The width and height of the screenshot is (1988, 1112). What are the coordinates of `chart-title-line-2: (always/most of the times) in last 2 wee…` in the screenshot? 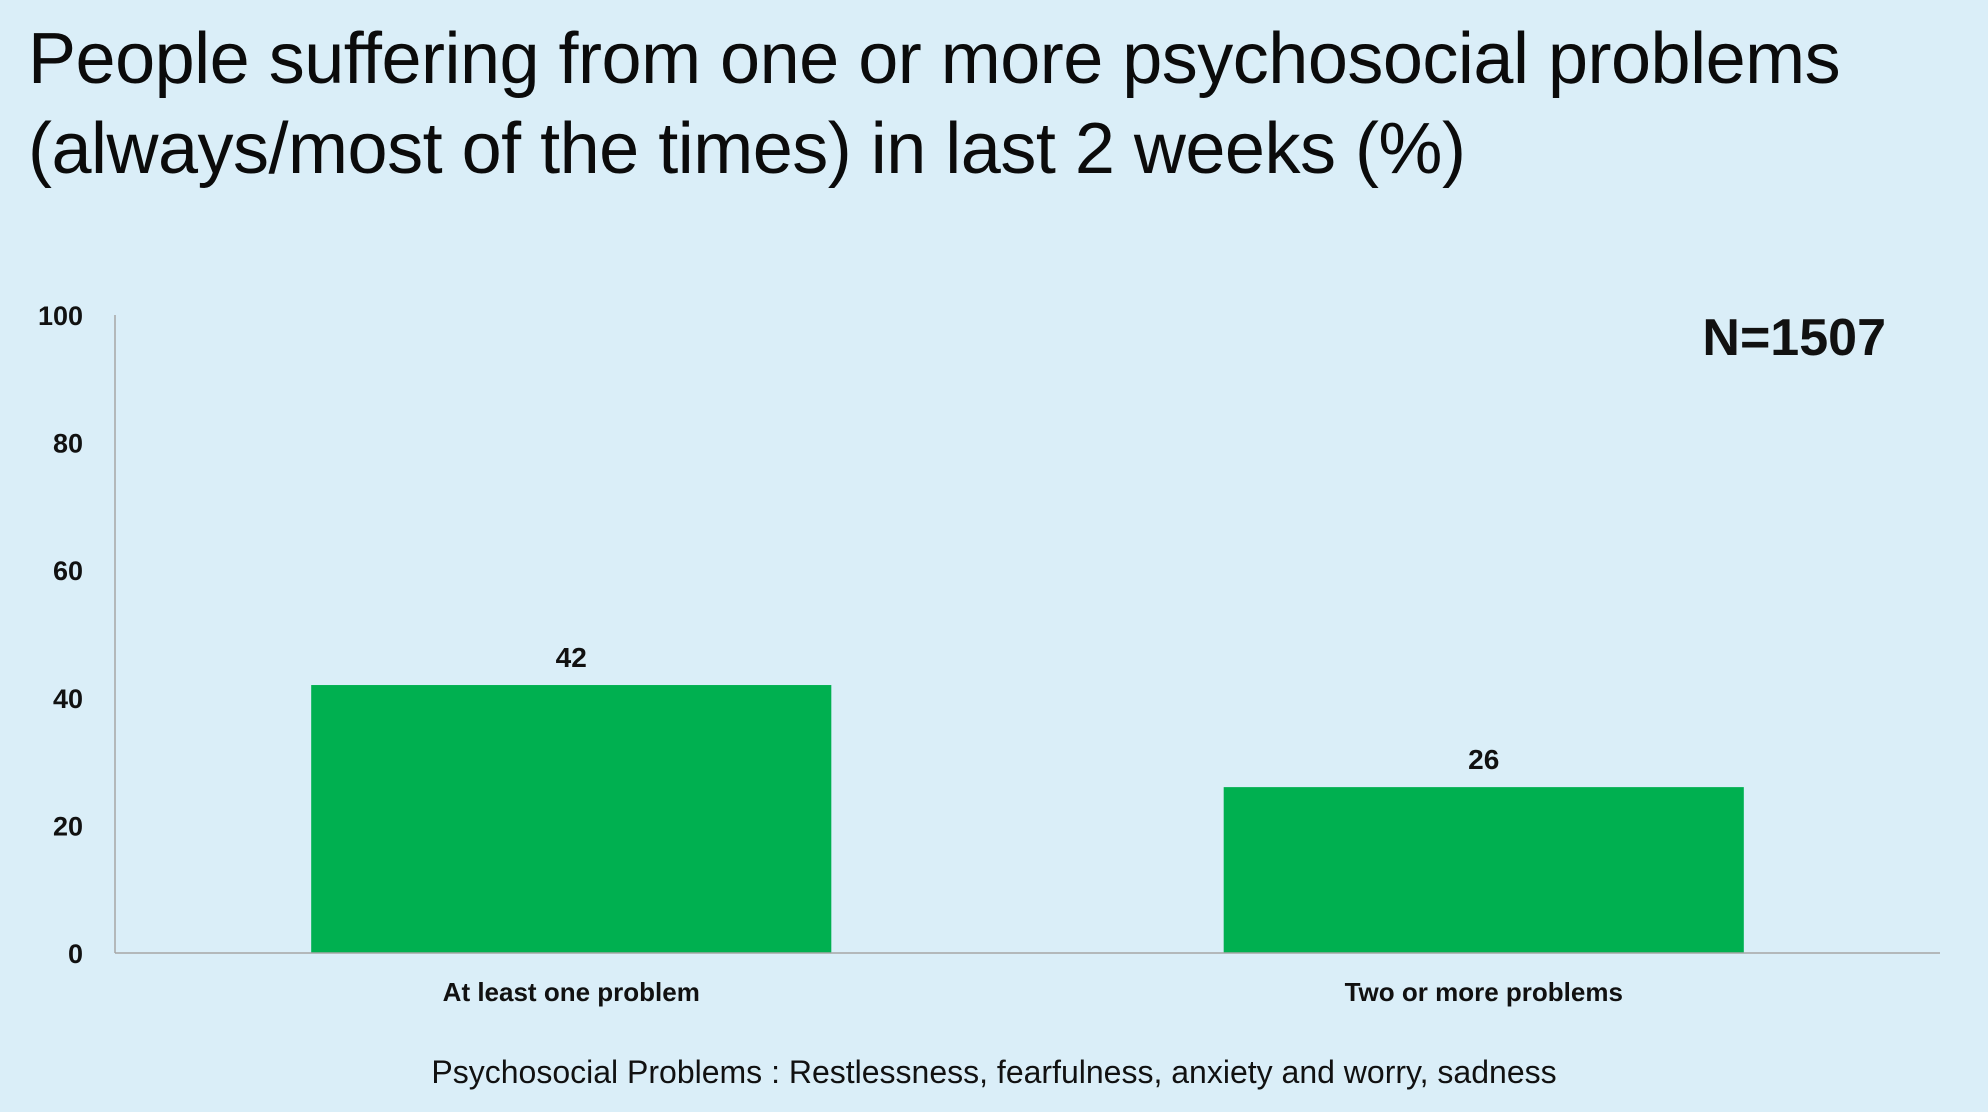 It's located at (747, 149).